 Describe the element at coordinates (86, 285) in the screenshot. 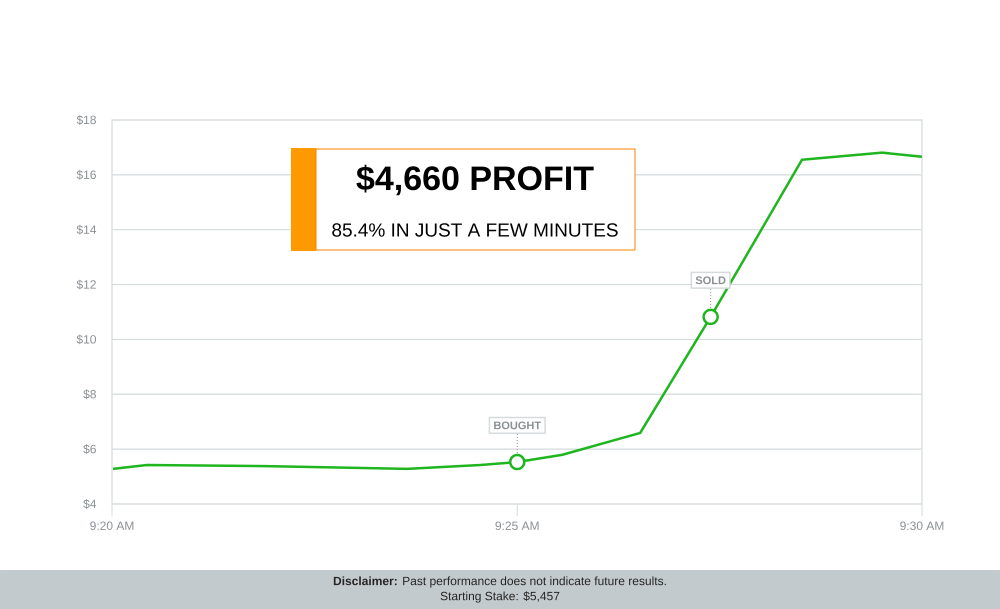

I see `y-tick-label: $12` at that location.